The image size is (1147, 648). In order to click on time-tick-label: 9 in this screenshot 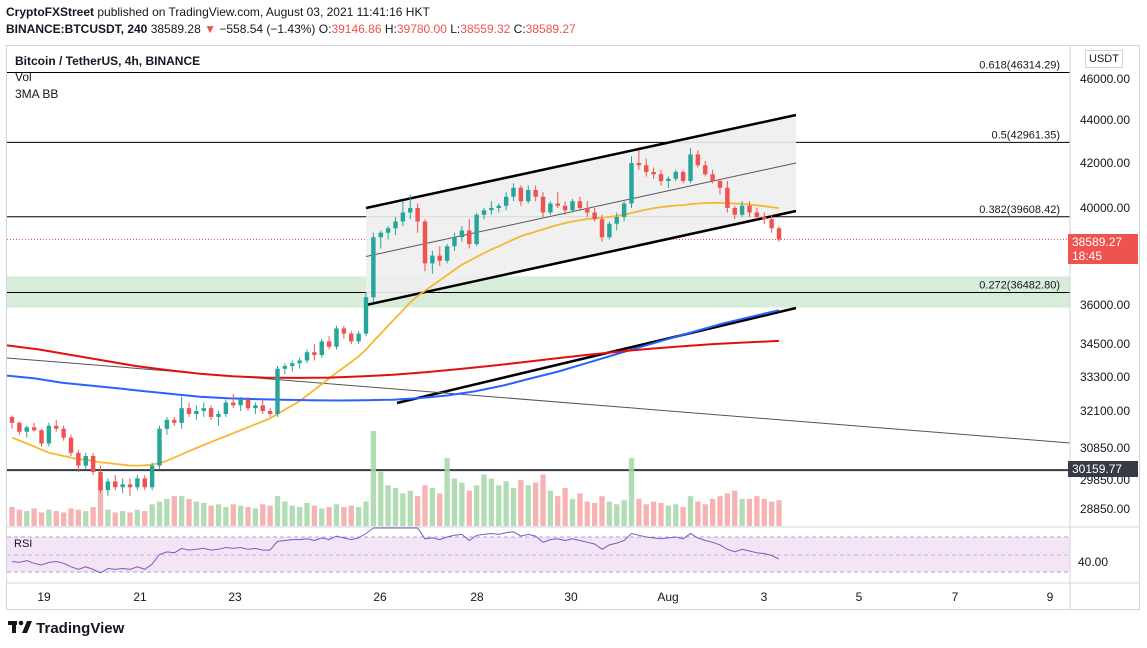, I will do `click(1050, 597)`.